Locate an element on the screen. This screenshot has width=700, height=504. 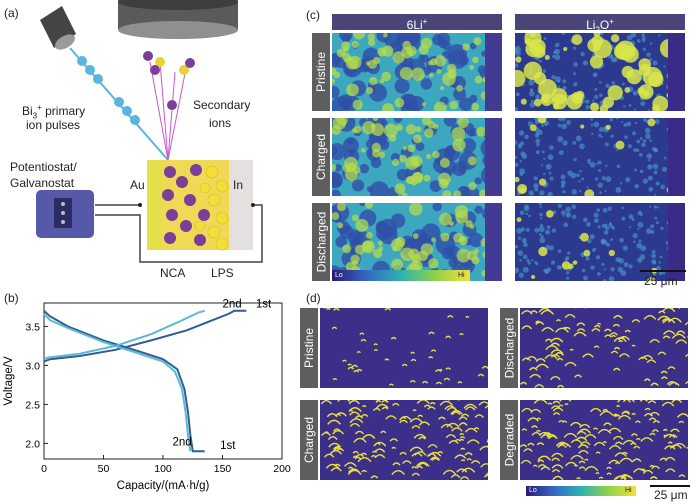
series-1st-charge is located at coordinates (145, 336).